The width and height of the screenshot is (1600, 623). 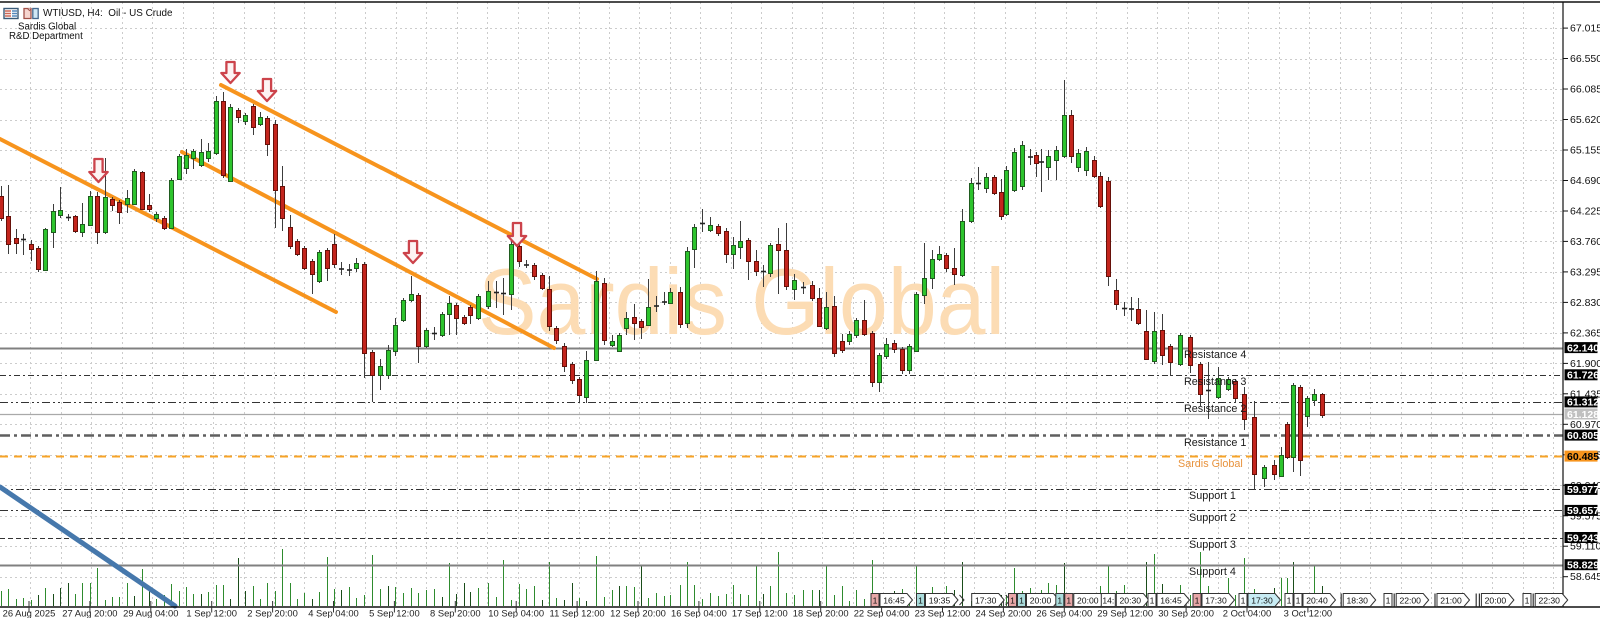 I want to click on svg-text: 1 Sep 12:00, so click(x=211, y=613).